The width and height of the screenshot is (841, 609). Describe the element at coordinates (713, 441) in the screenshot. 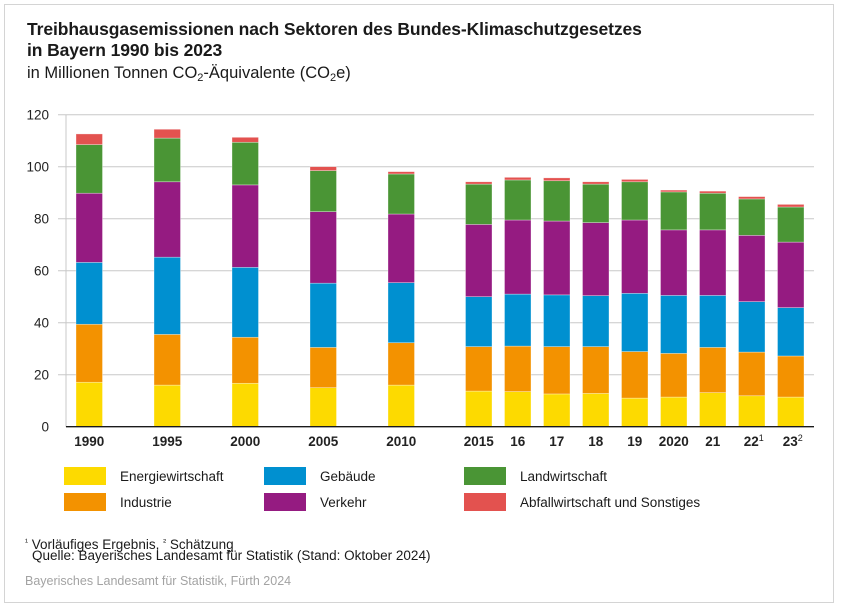

I see `x-tick-label: 21` at that location.